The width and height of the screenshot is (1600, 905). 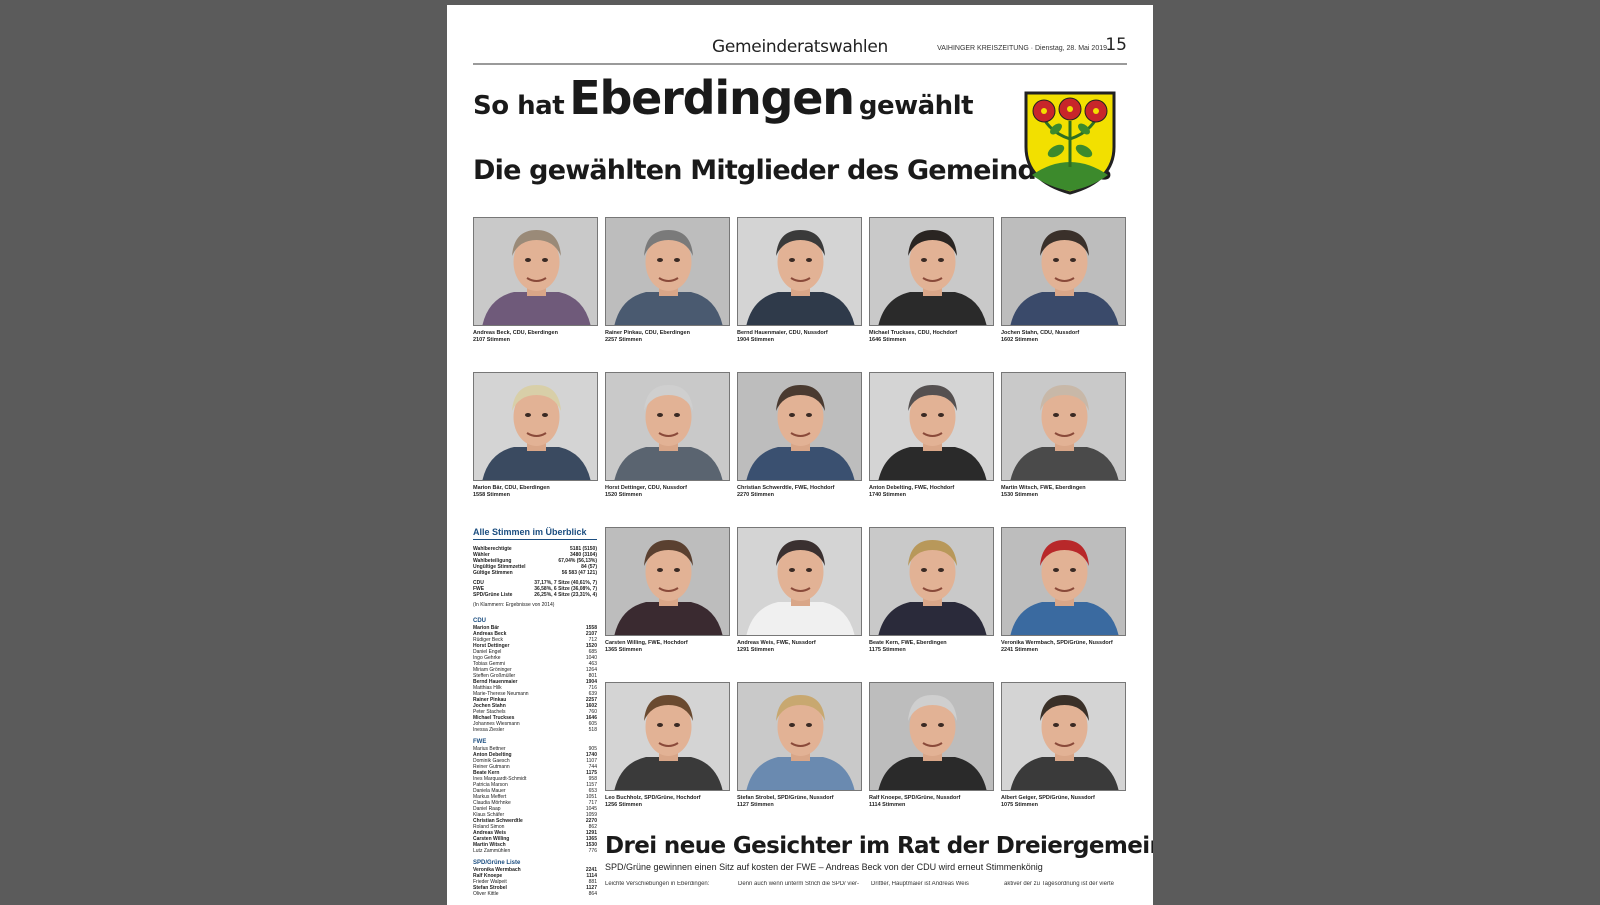 What do you see at coordinates (591, 755) in the screenshot?
I see `sidebar-row-value: 1740` at bounding box center [591, 755].